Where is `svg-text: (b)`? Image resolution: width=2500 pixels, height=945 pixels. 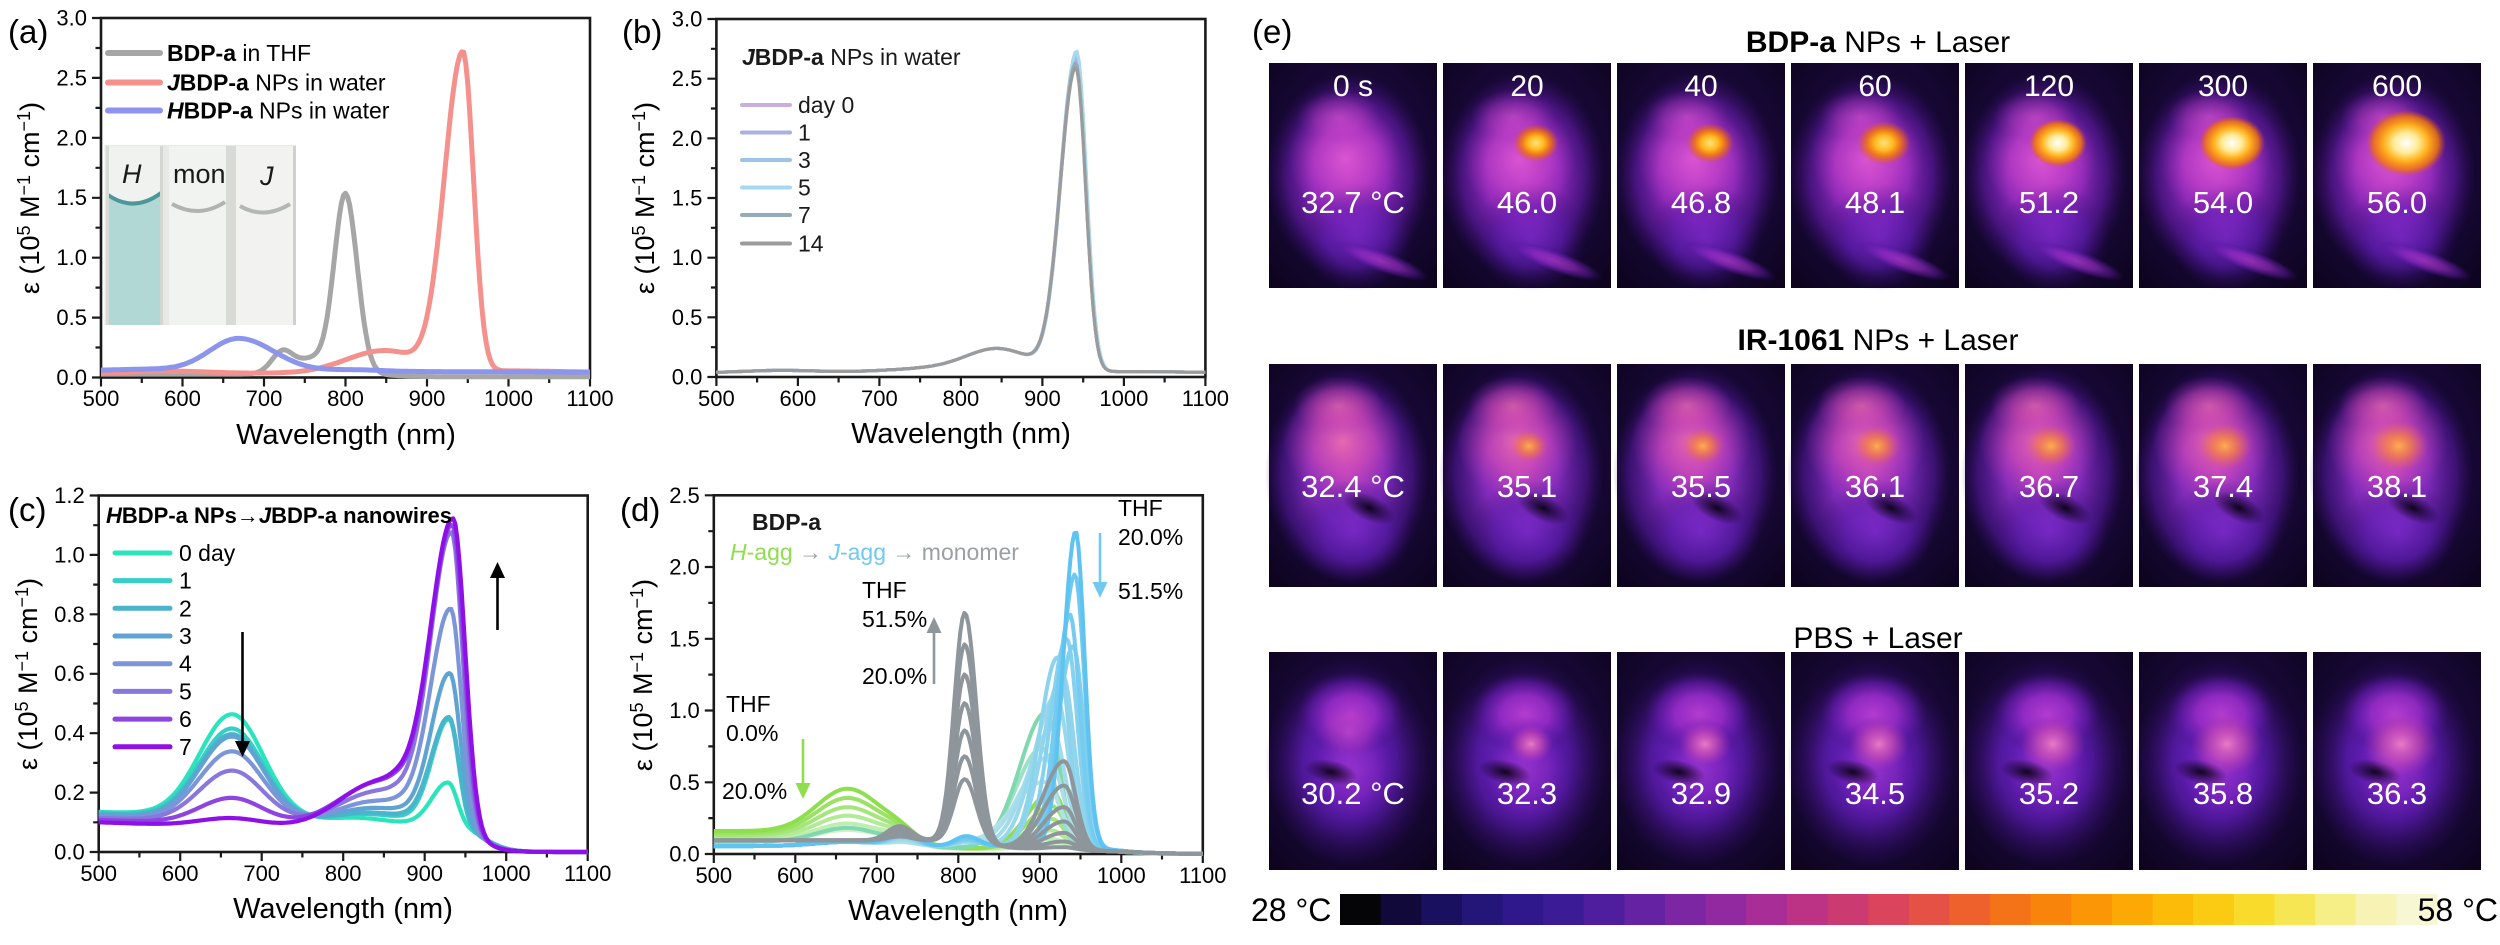
svg-text: (b) is located at coordinates (642, 31).